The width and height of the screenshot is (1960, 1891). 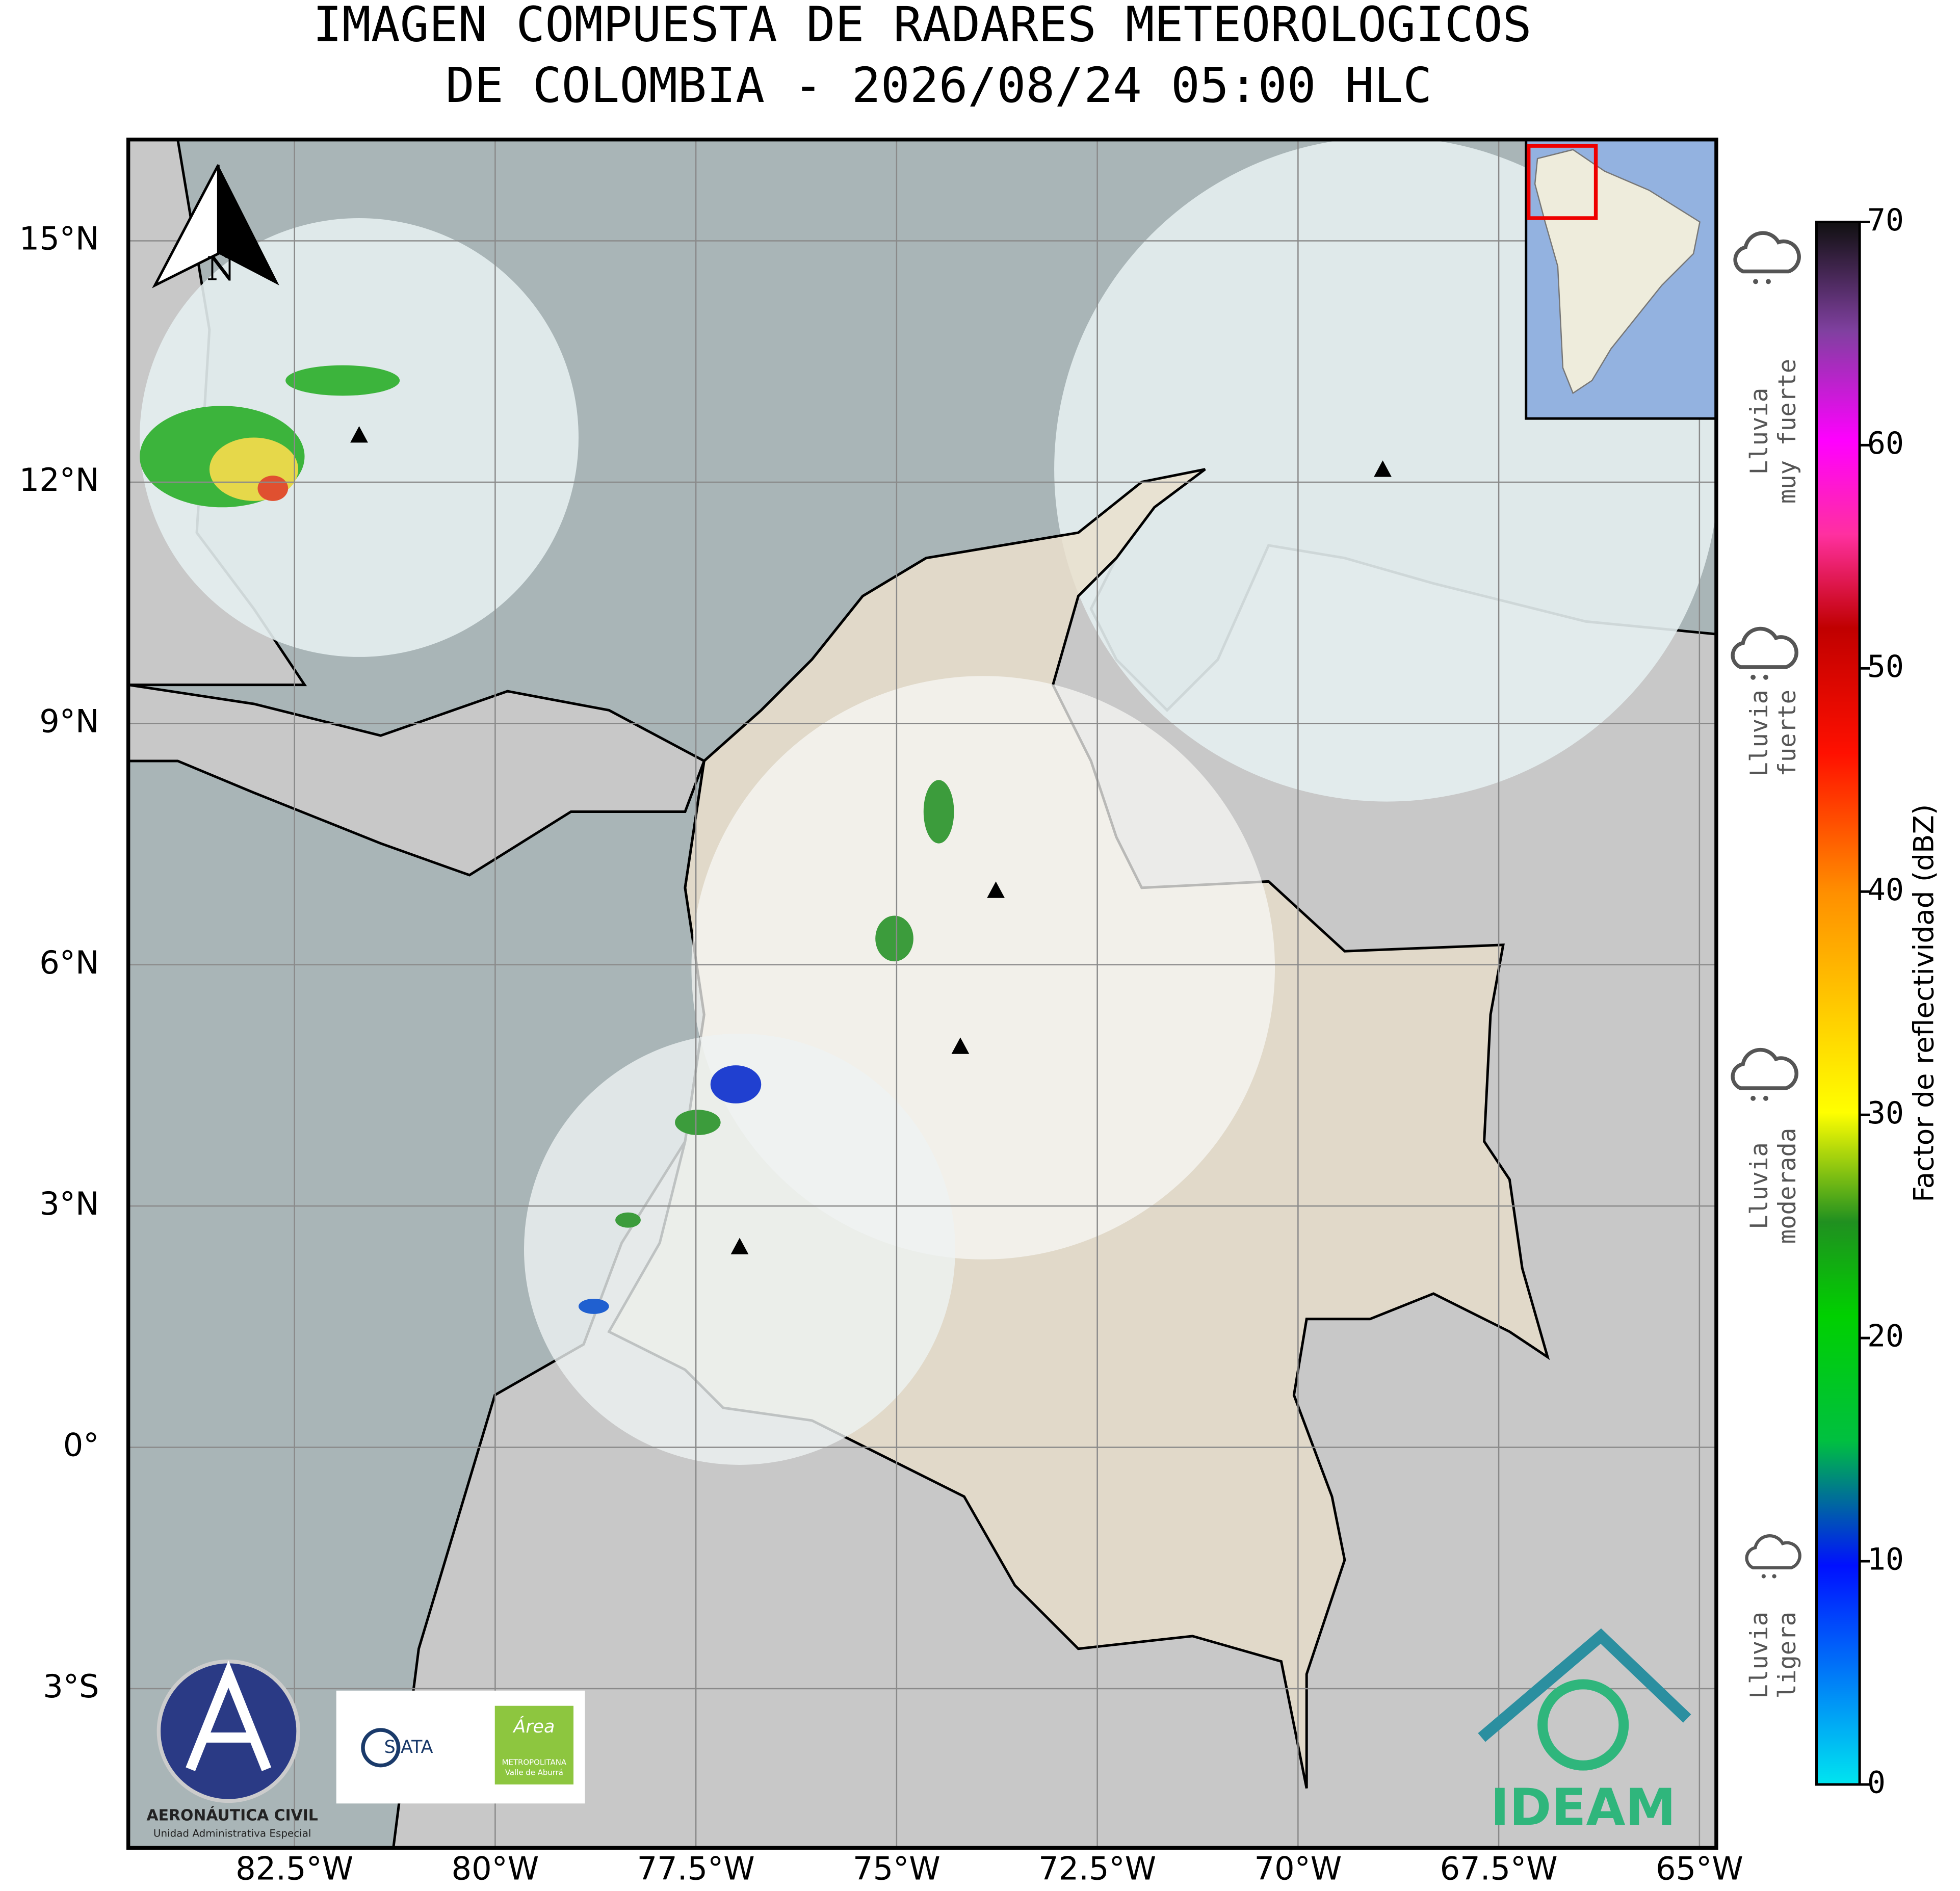 I want to click on x-tick-label: 70°W, so click(x=1298, y=1868).